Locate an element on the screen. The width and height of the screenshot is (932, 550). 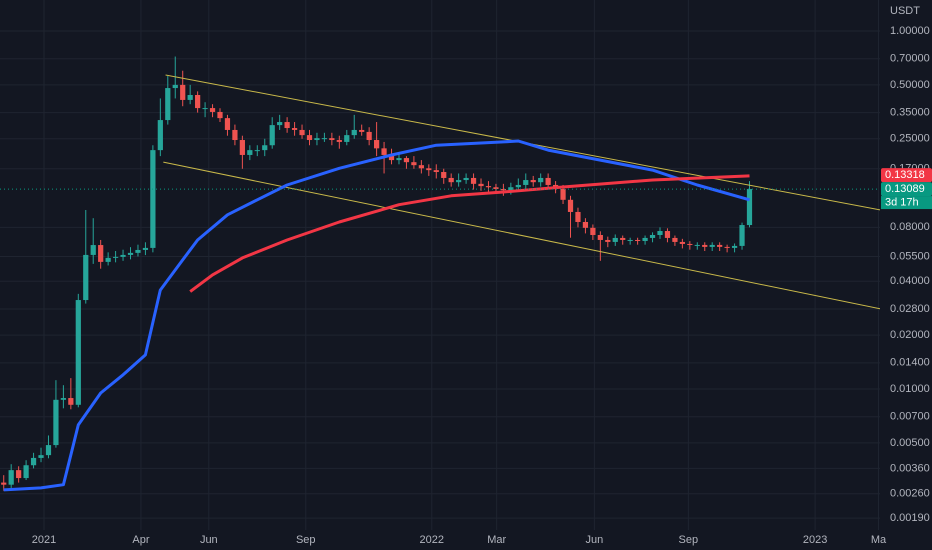
countdown-box is located at coordinates (906, 203).